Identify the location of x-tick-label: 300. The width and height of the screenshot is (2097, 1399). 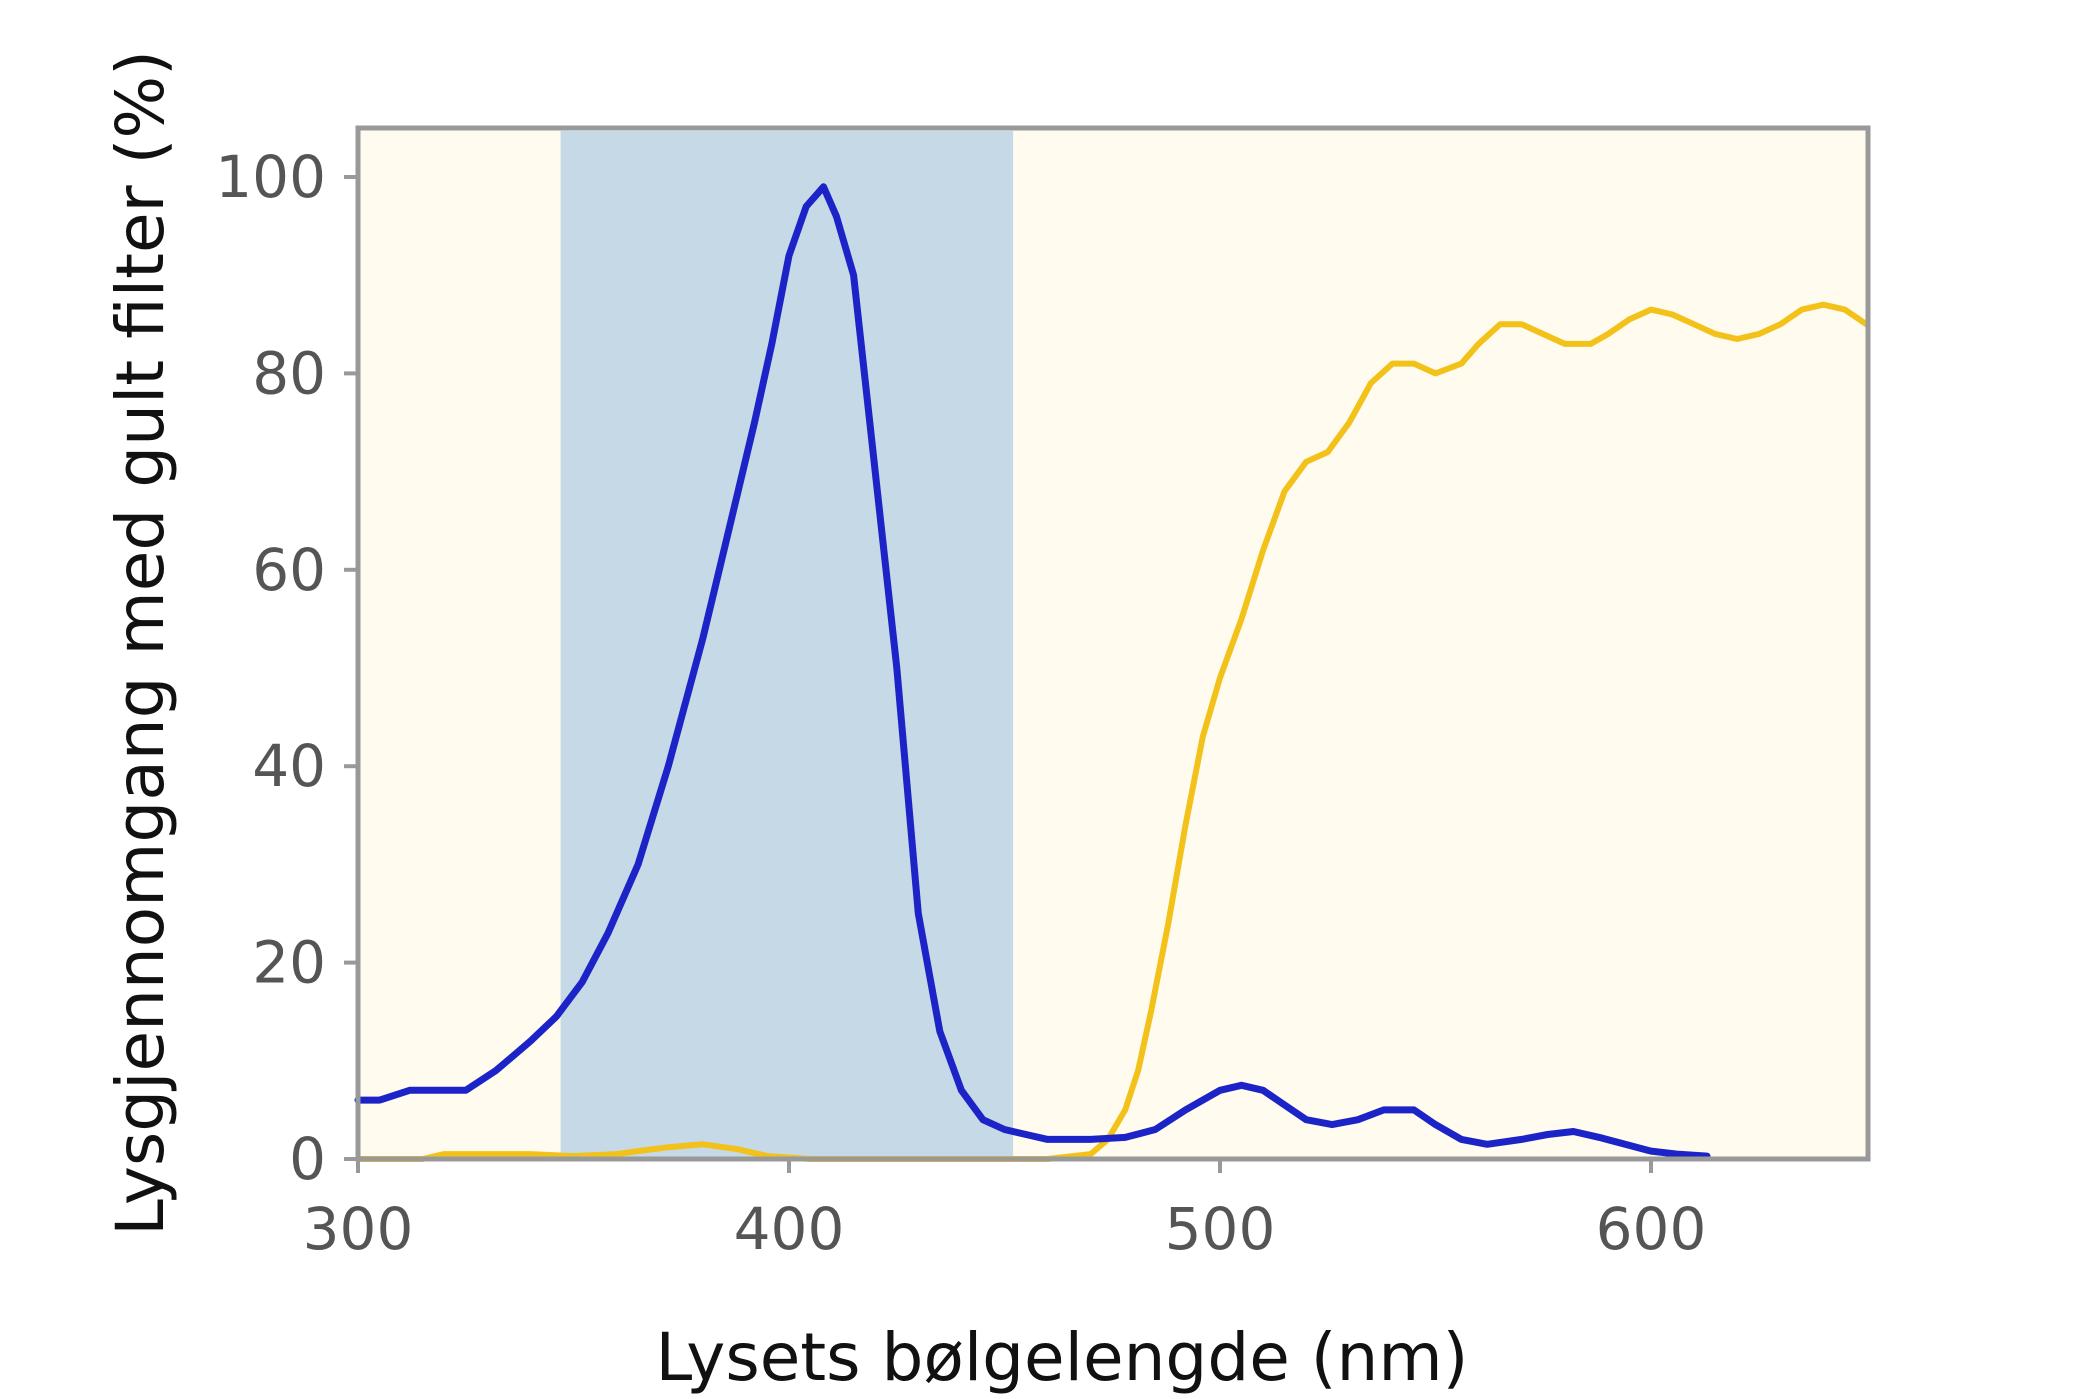
(358, 1229).